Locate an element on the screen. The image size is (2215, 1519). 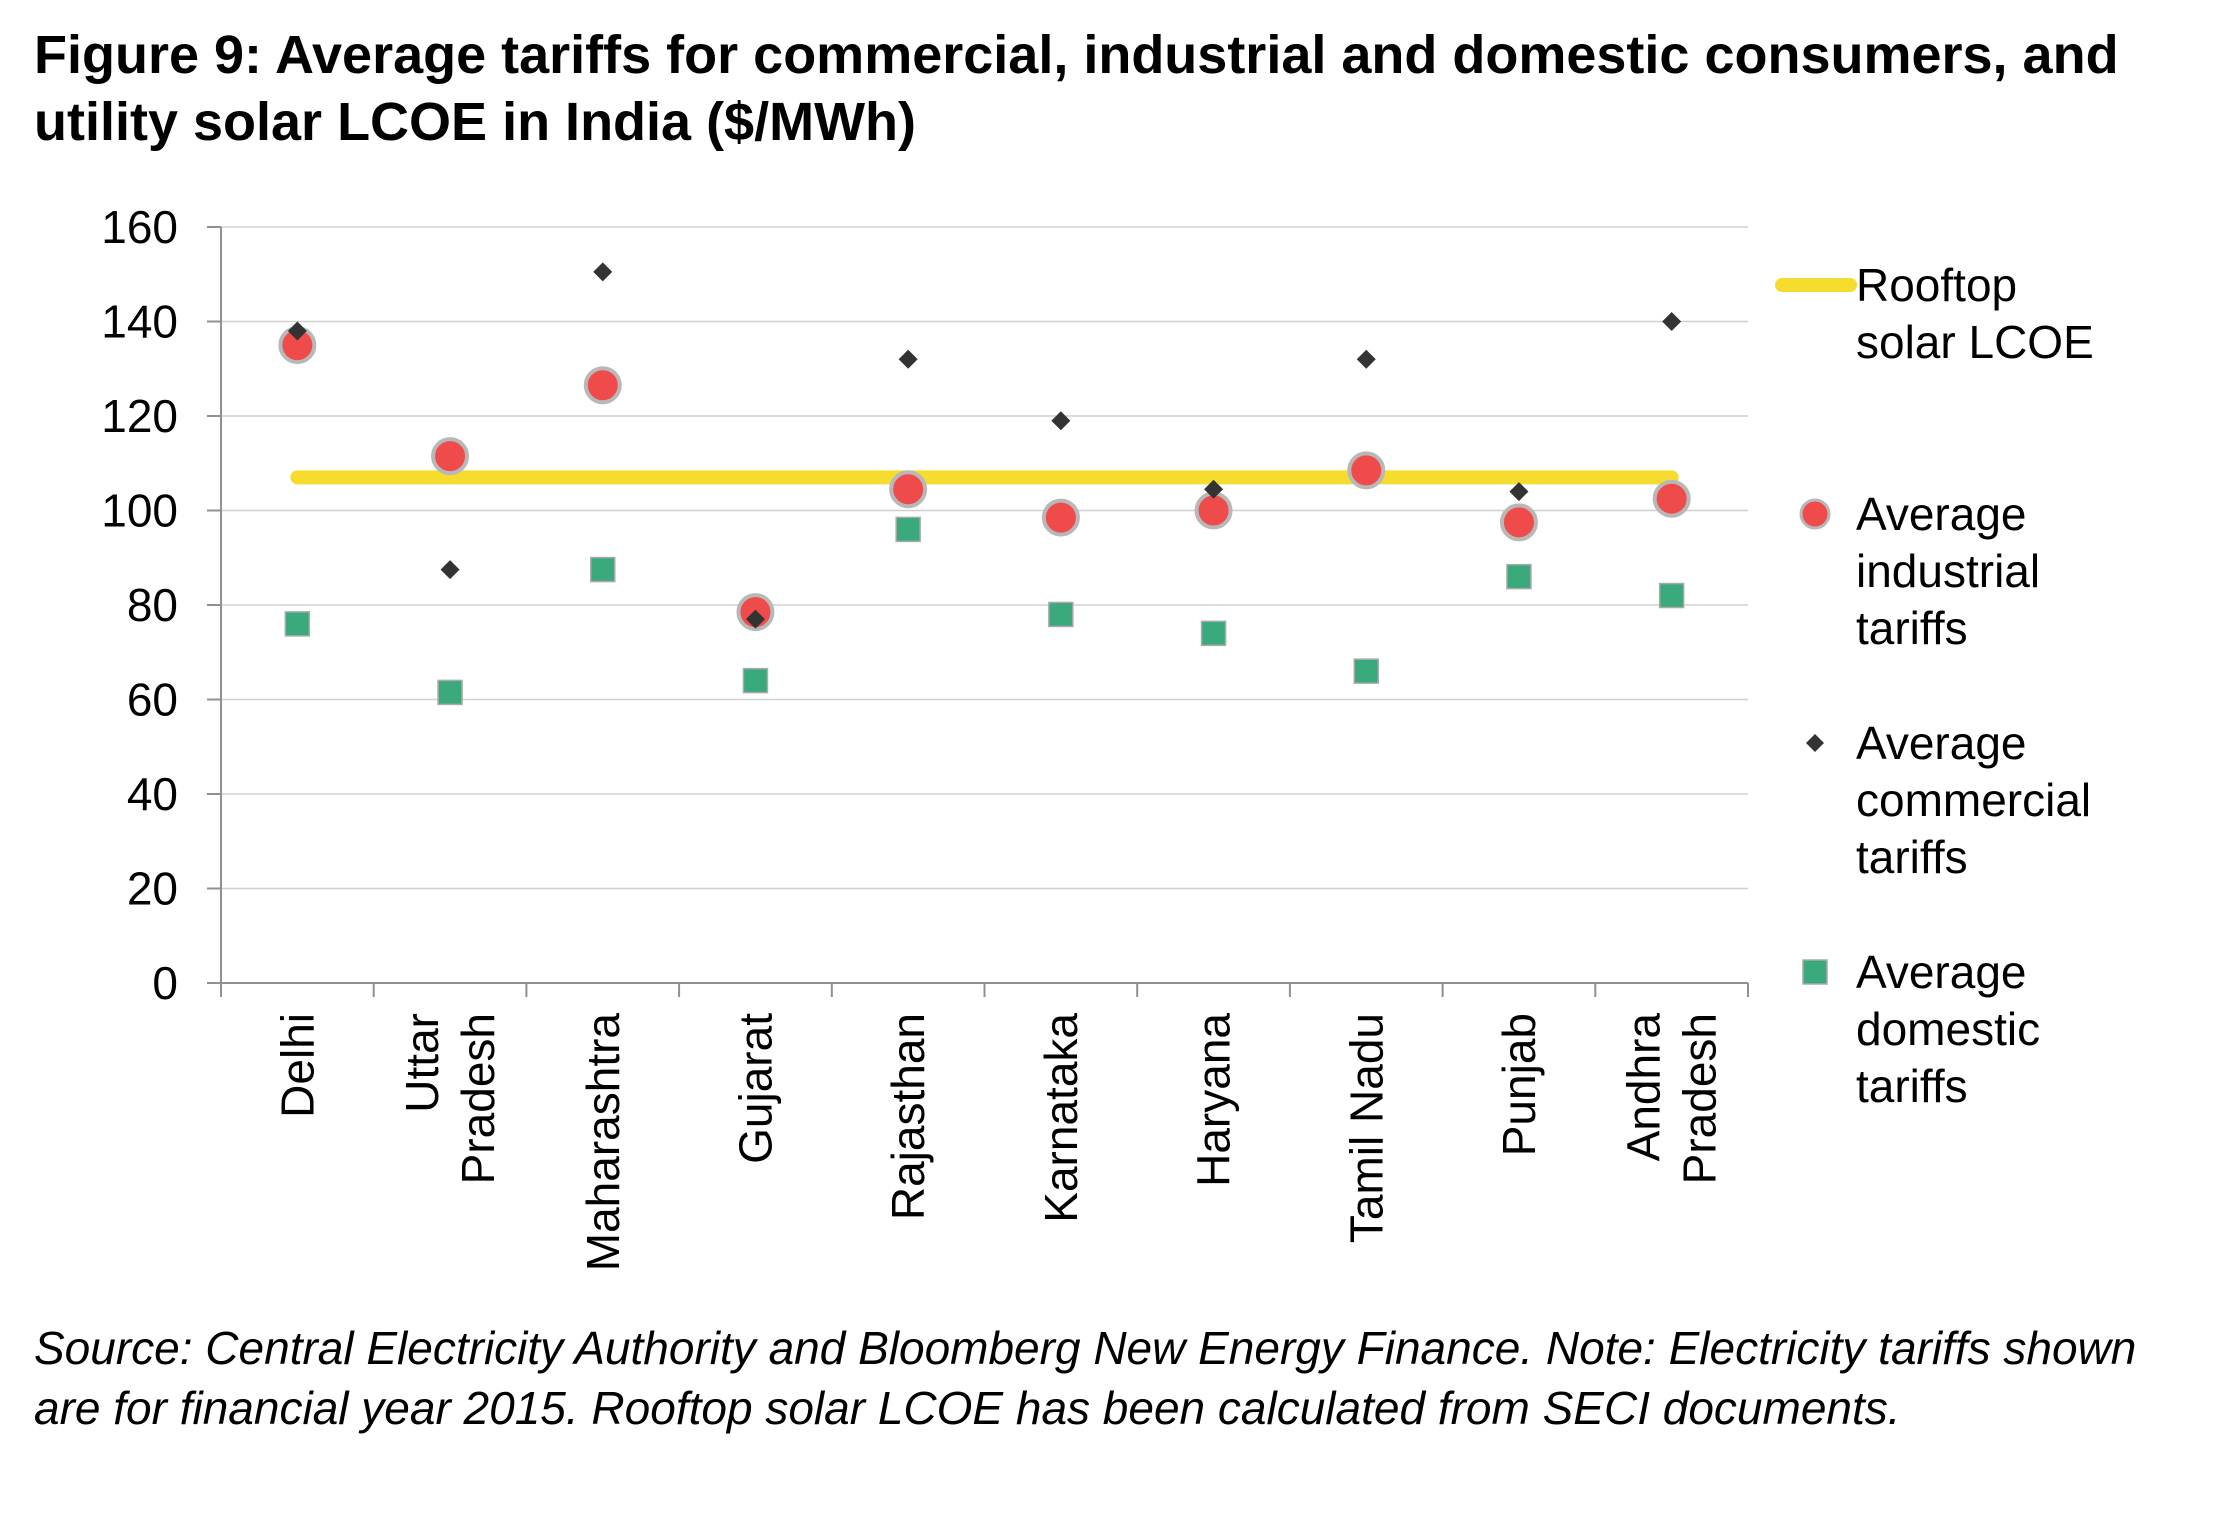
x-category-label: Uttar is located at coordinates (422, 1063).